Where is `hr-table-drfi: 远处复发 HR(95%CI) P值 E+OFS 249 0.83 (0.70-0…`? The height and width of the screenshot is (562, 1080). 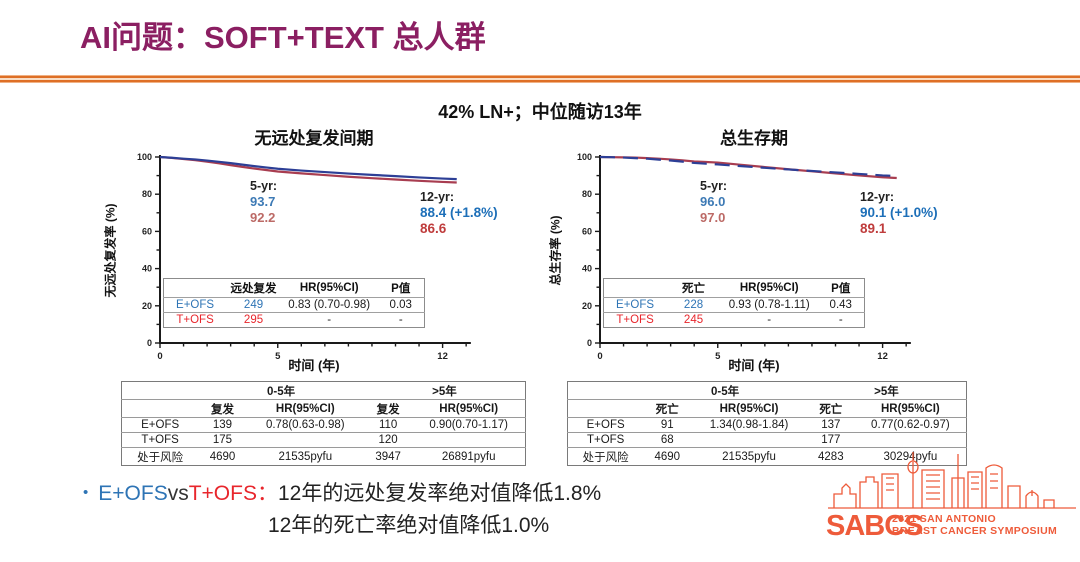
hr-table-drfi: 远处复发 HR(95%CI) P值 E+OFS 249 0.83 (0.70-0… is located at coordinates (294, 303).